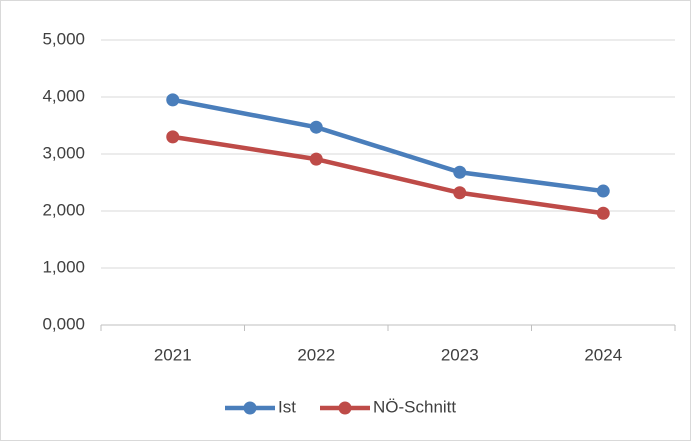 This screenshot has width=691, height=441. Describe the element at coordinates (63, 209) in the screenshot. I see `y-tick-label: 2,000` at that location.